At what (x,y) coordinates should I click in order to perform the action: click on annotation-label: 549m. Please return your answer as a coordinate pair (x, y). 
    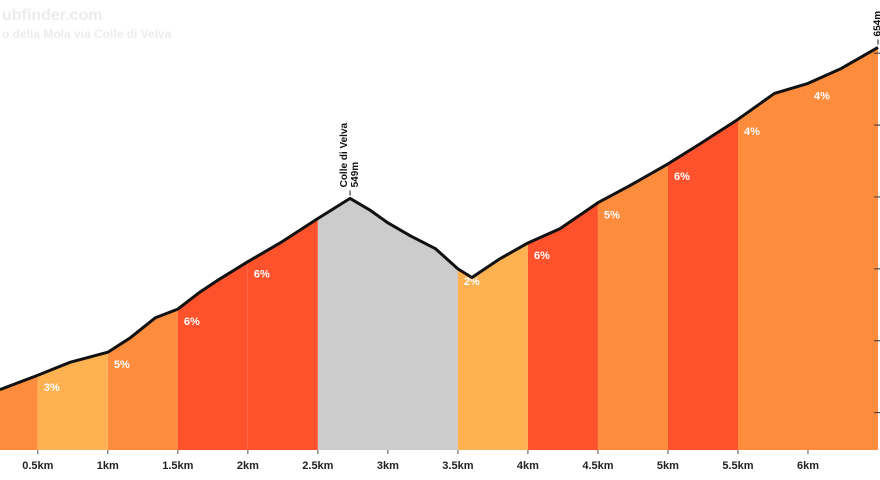
    Looking at the image, I should click on (355, 175).